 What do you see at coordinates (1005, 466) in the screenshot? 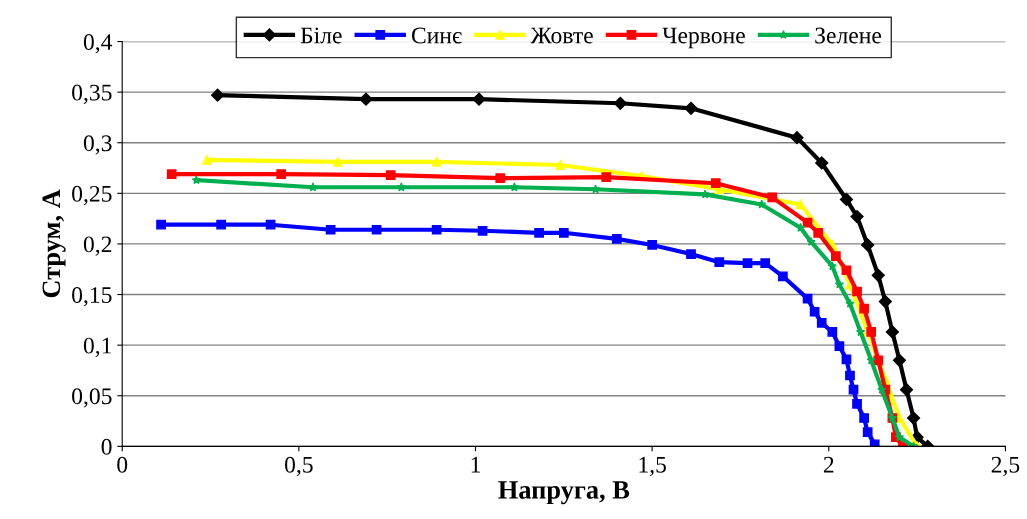
I see `x-tick-label: 2,5` at bounding box center [1005, 466].